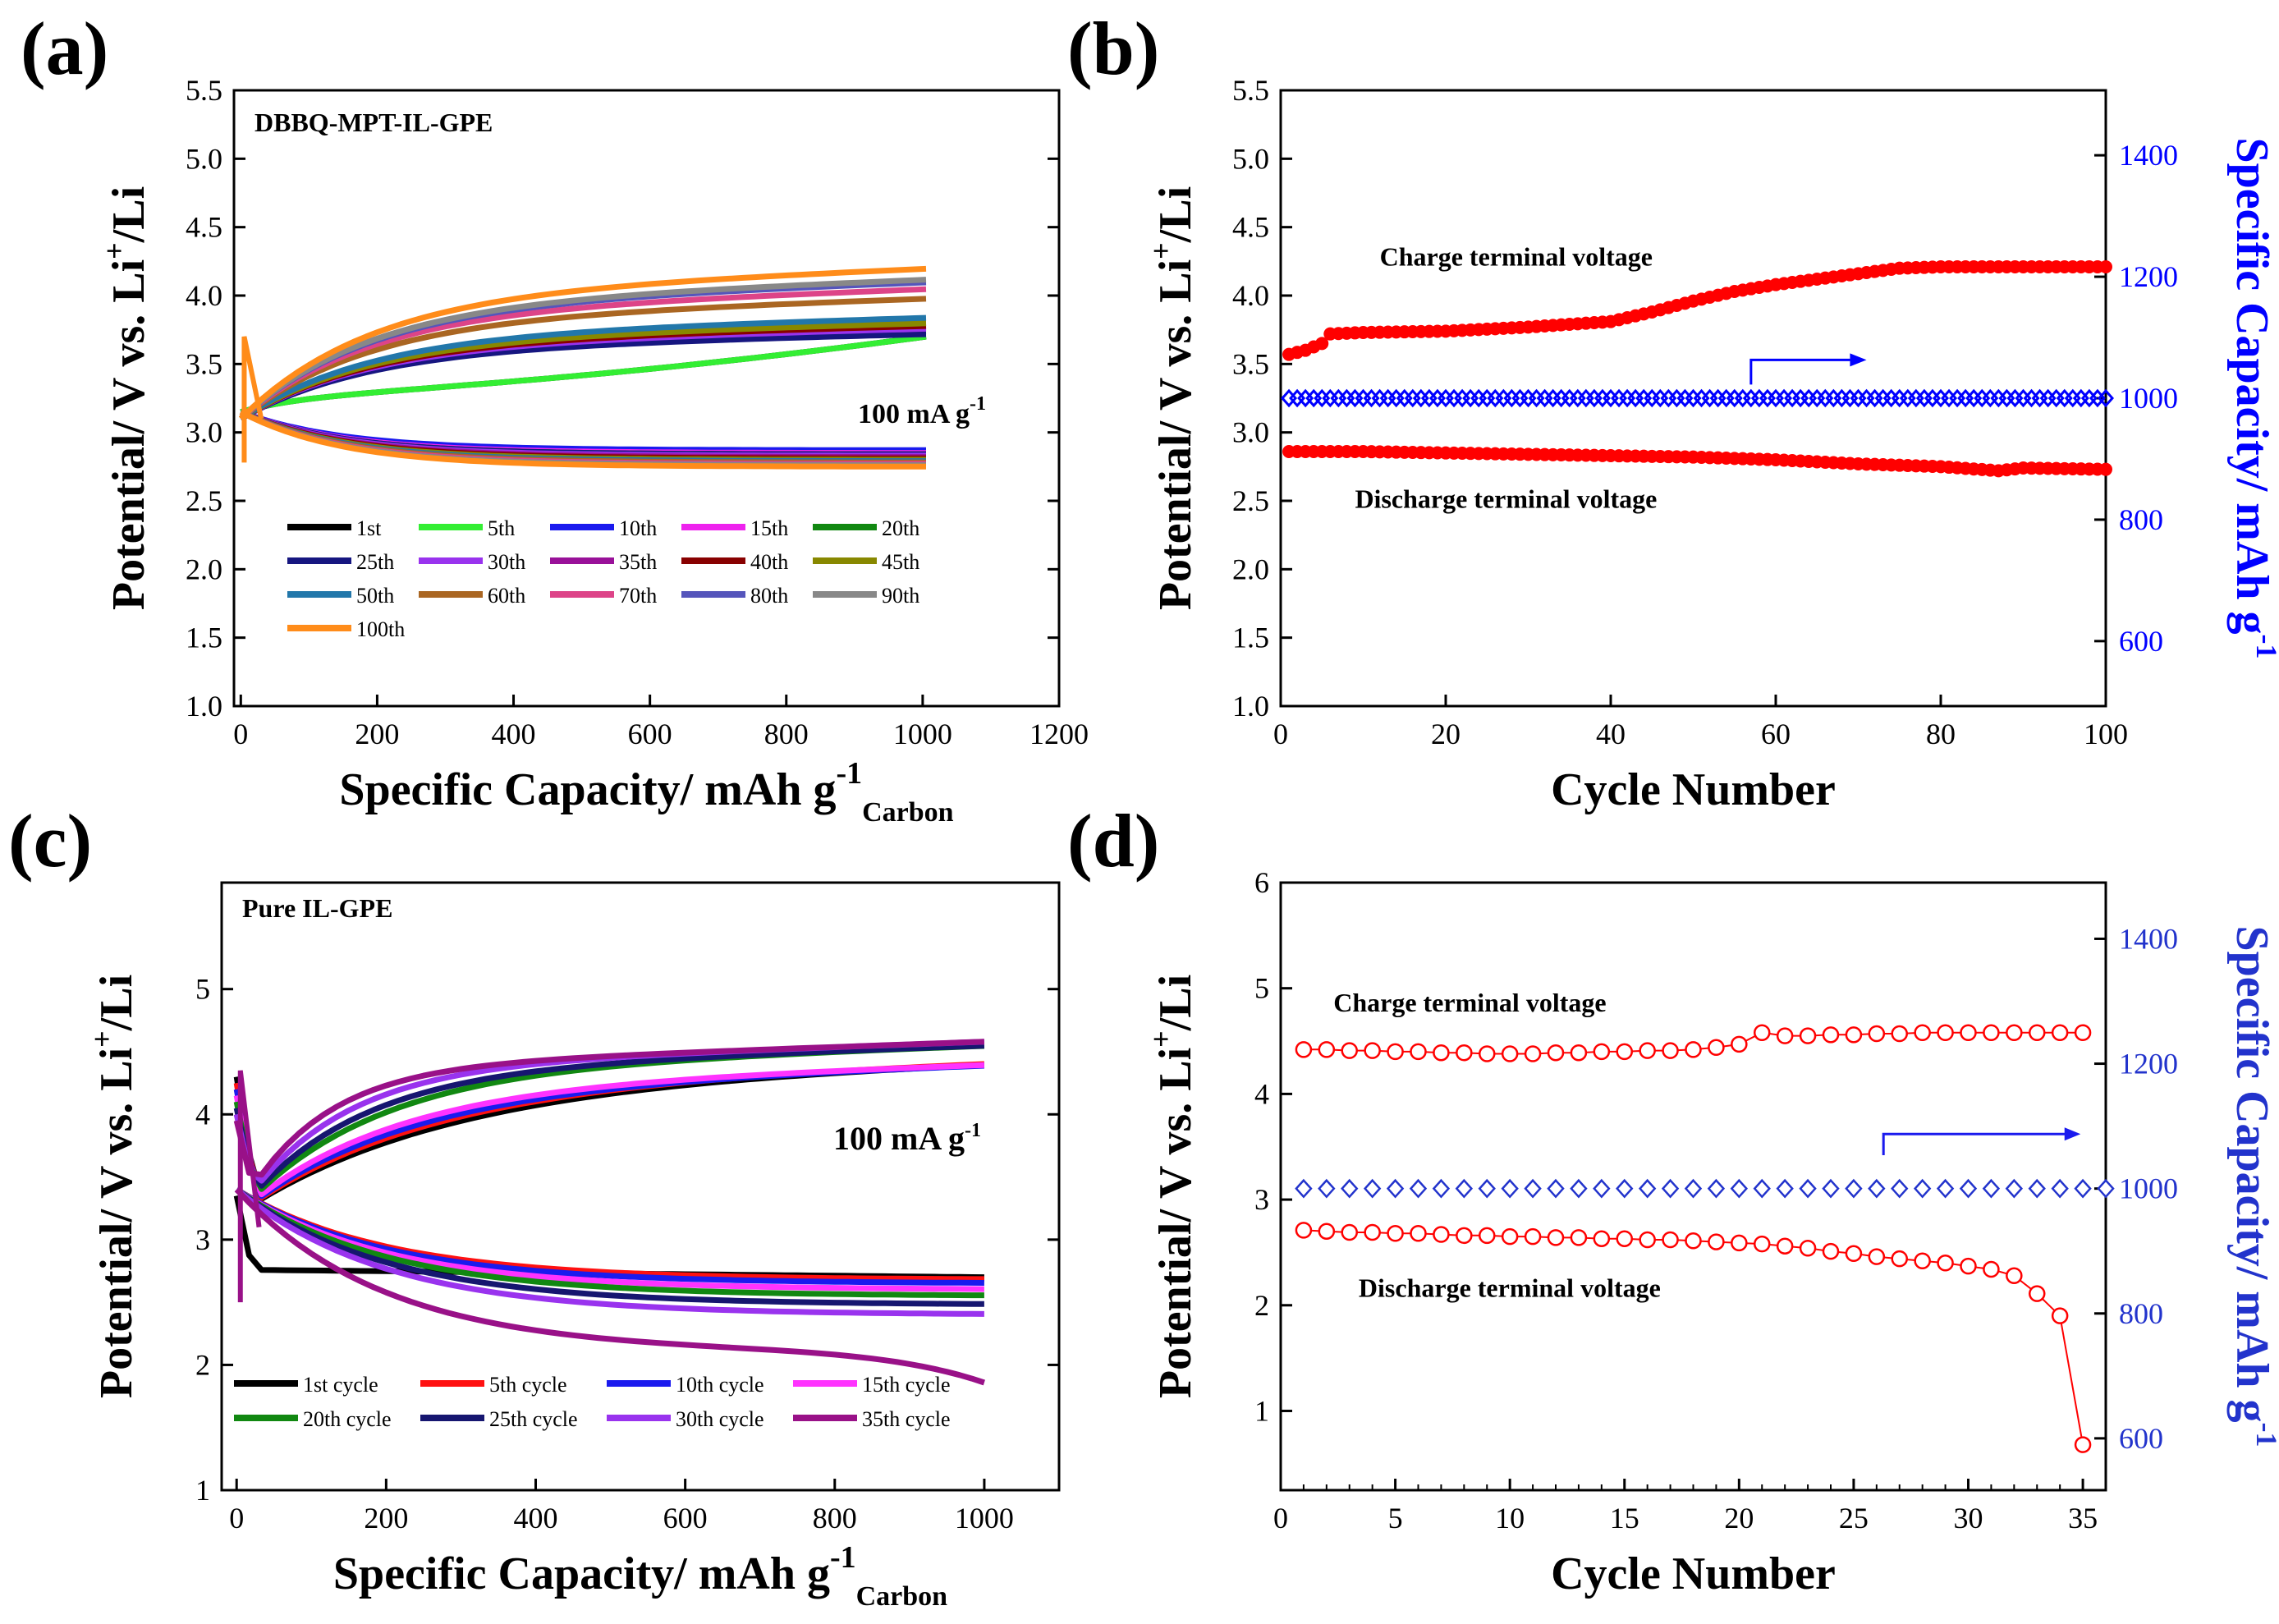  What do you see at coordinates (2141, 641) in the screenshot?
I see `y2-tick-label: 600` at bounding box center [2141, 641].